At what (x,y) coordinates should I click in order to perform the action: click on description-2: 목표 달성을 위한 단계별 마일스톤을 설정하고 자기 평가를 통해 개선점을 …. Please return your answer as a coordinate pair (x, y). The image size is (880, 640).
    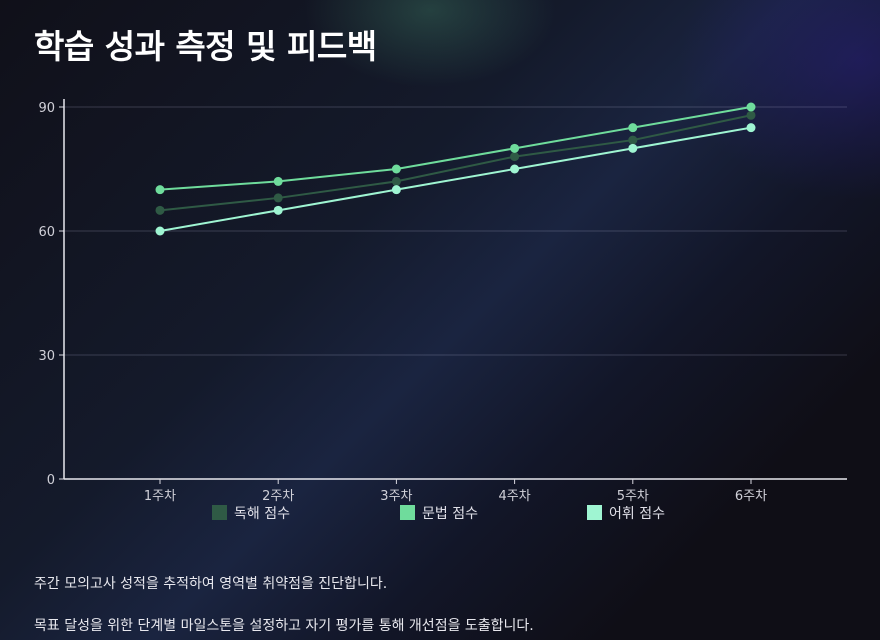
    Looking at the image, I should click on (284, 626).